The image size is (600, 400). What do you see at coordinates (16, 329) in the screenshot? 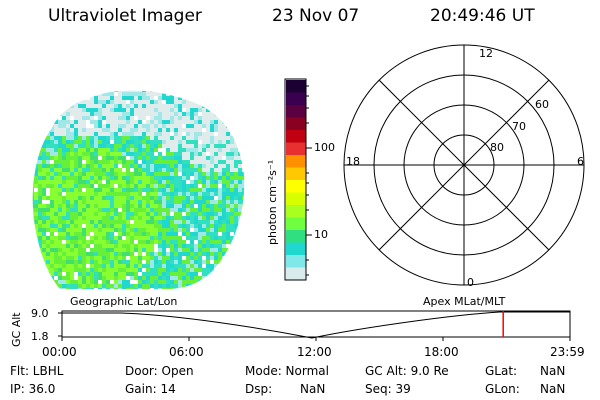
I see `timeline-axis-title: GC Alt` at bounding box center [16, 329].